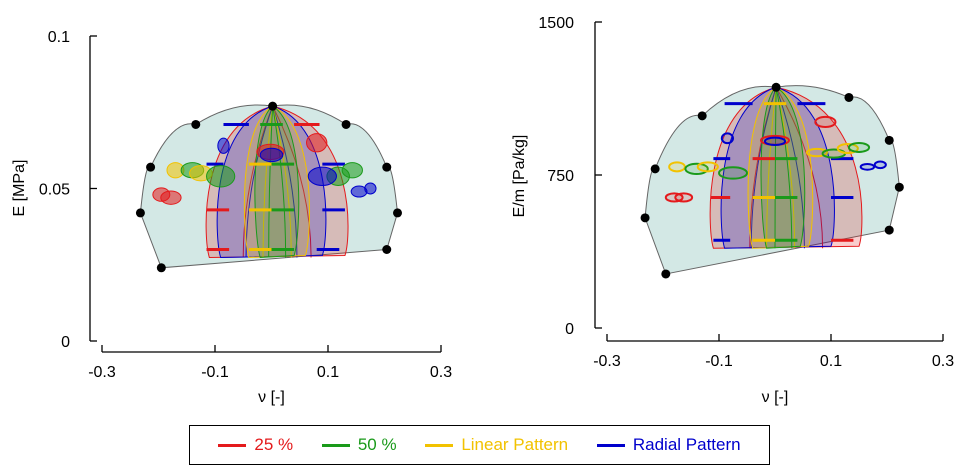  What do you see at coordinates (439, 445) in the screenshot?
I see `legend-swatch-linear` at bounding box center [439, 445].